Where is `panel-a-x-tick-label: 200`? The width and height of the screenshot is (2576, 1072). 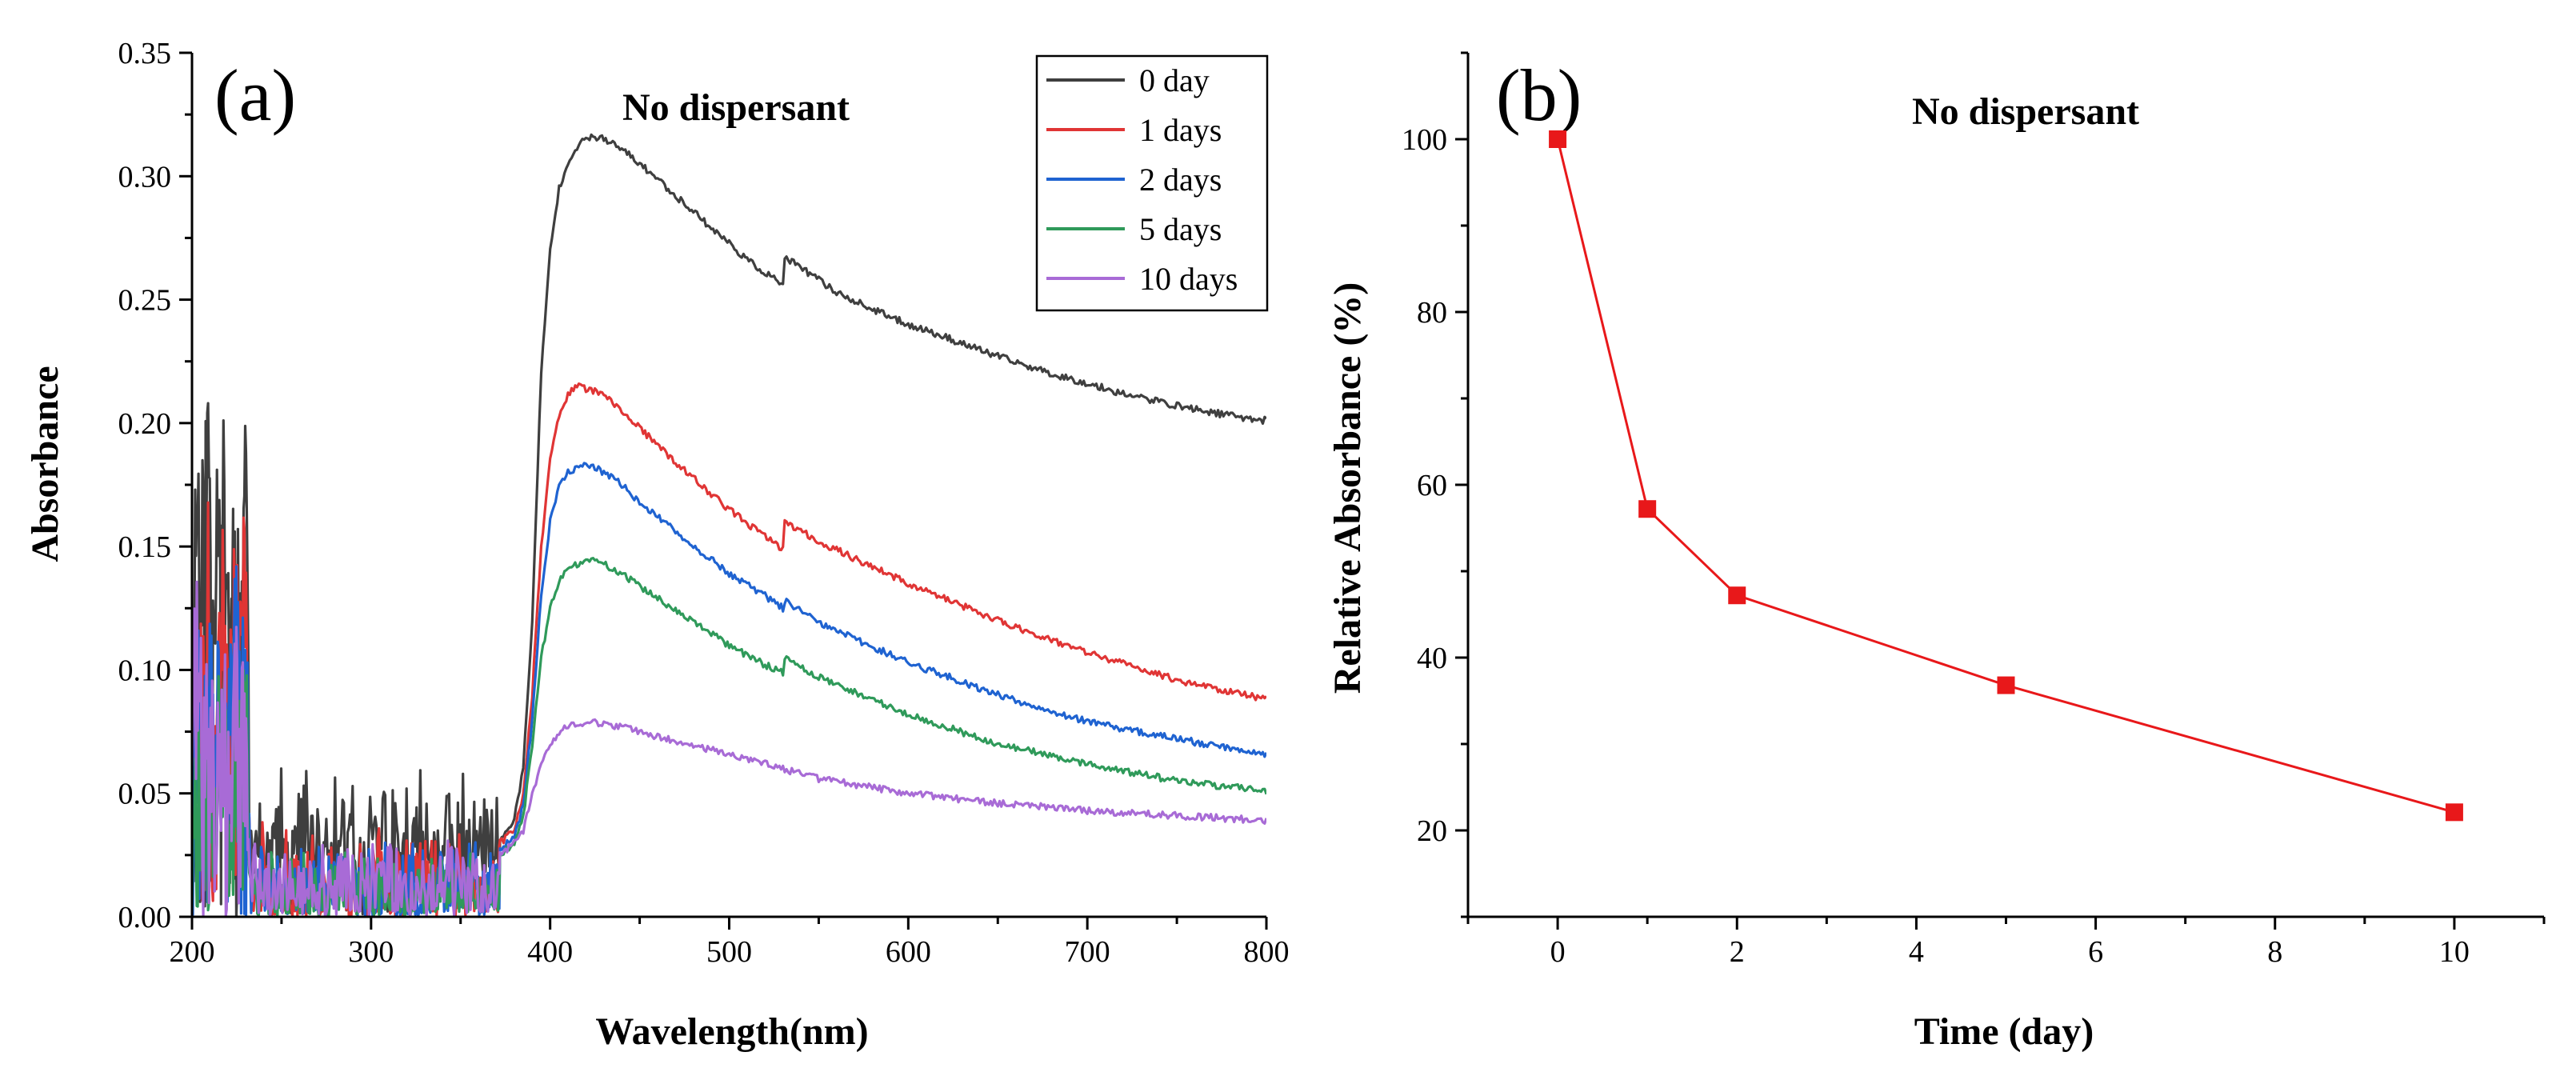
panel-a-x-tick-label: 200 is located at coordinates (192, 952).